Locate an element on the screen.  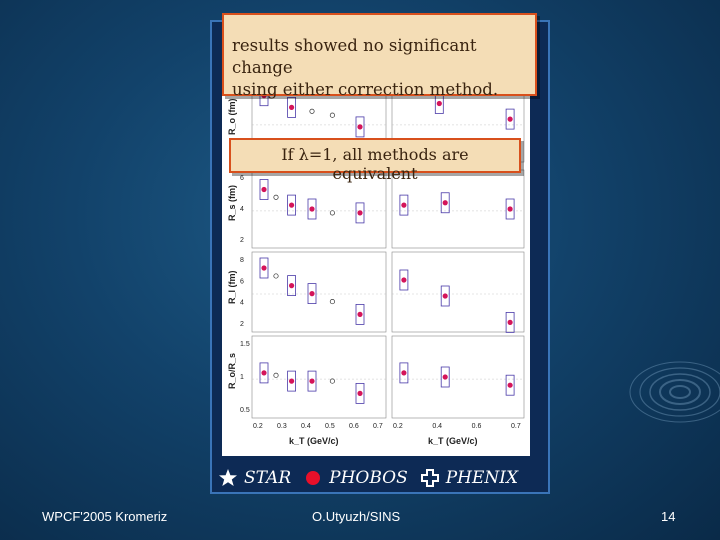
xlabel-col1: k_T (GeV/c) is located at coordinates (453, 441).